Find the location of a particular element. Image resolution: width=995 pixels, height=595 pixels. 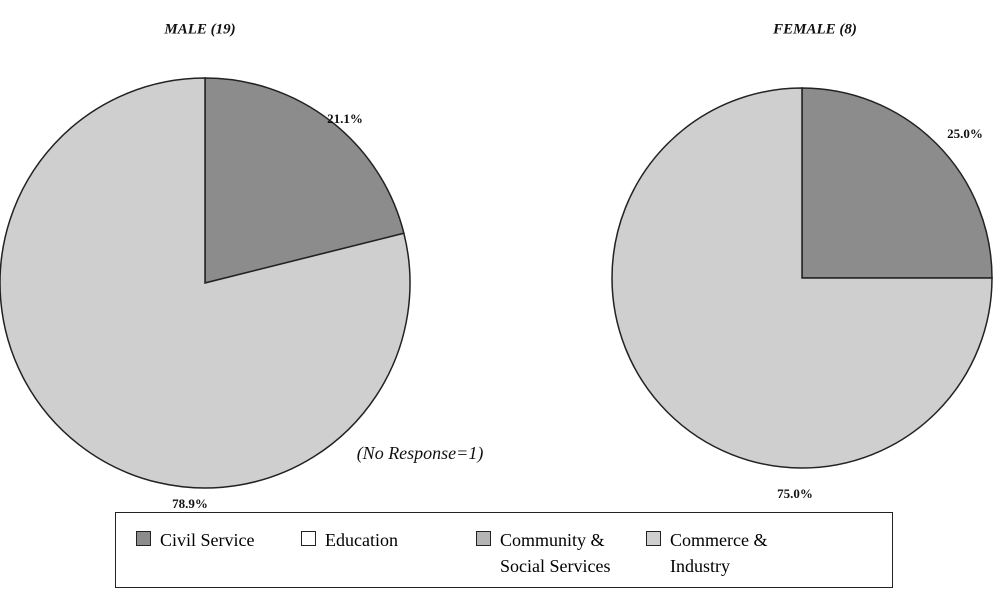

chart-title: MALE (19) is located at coordinates (199, 29).